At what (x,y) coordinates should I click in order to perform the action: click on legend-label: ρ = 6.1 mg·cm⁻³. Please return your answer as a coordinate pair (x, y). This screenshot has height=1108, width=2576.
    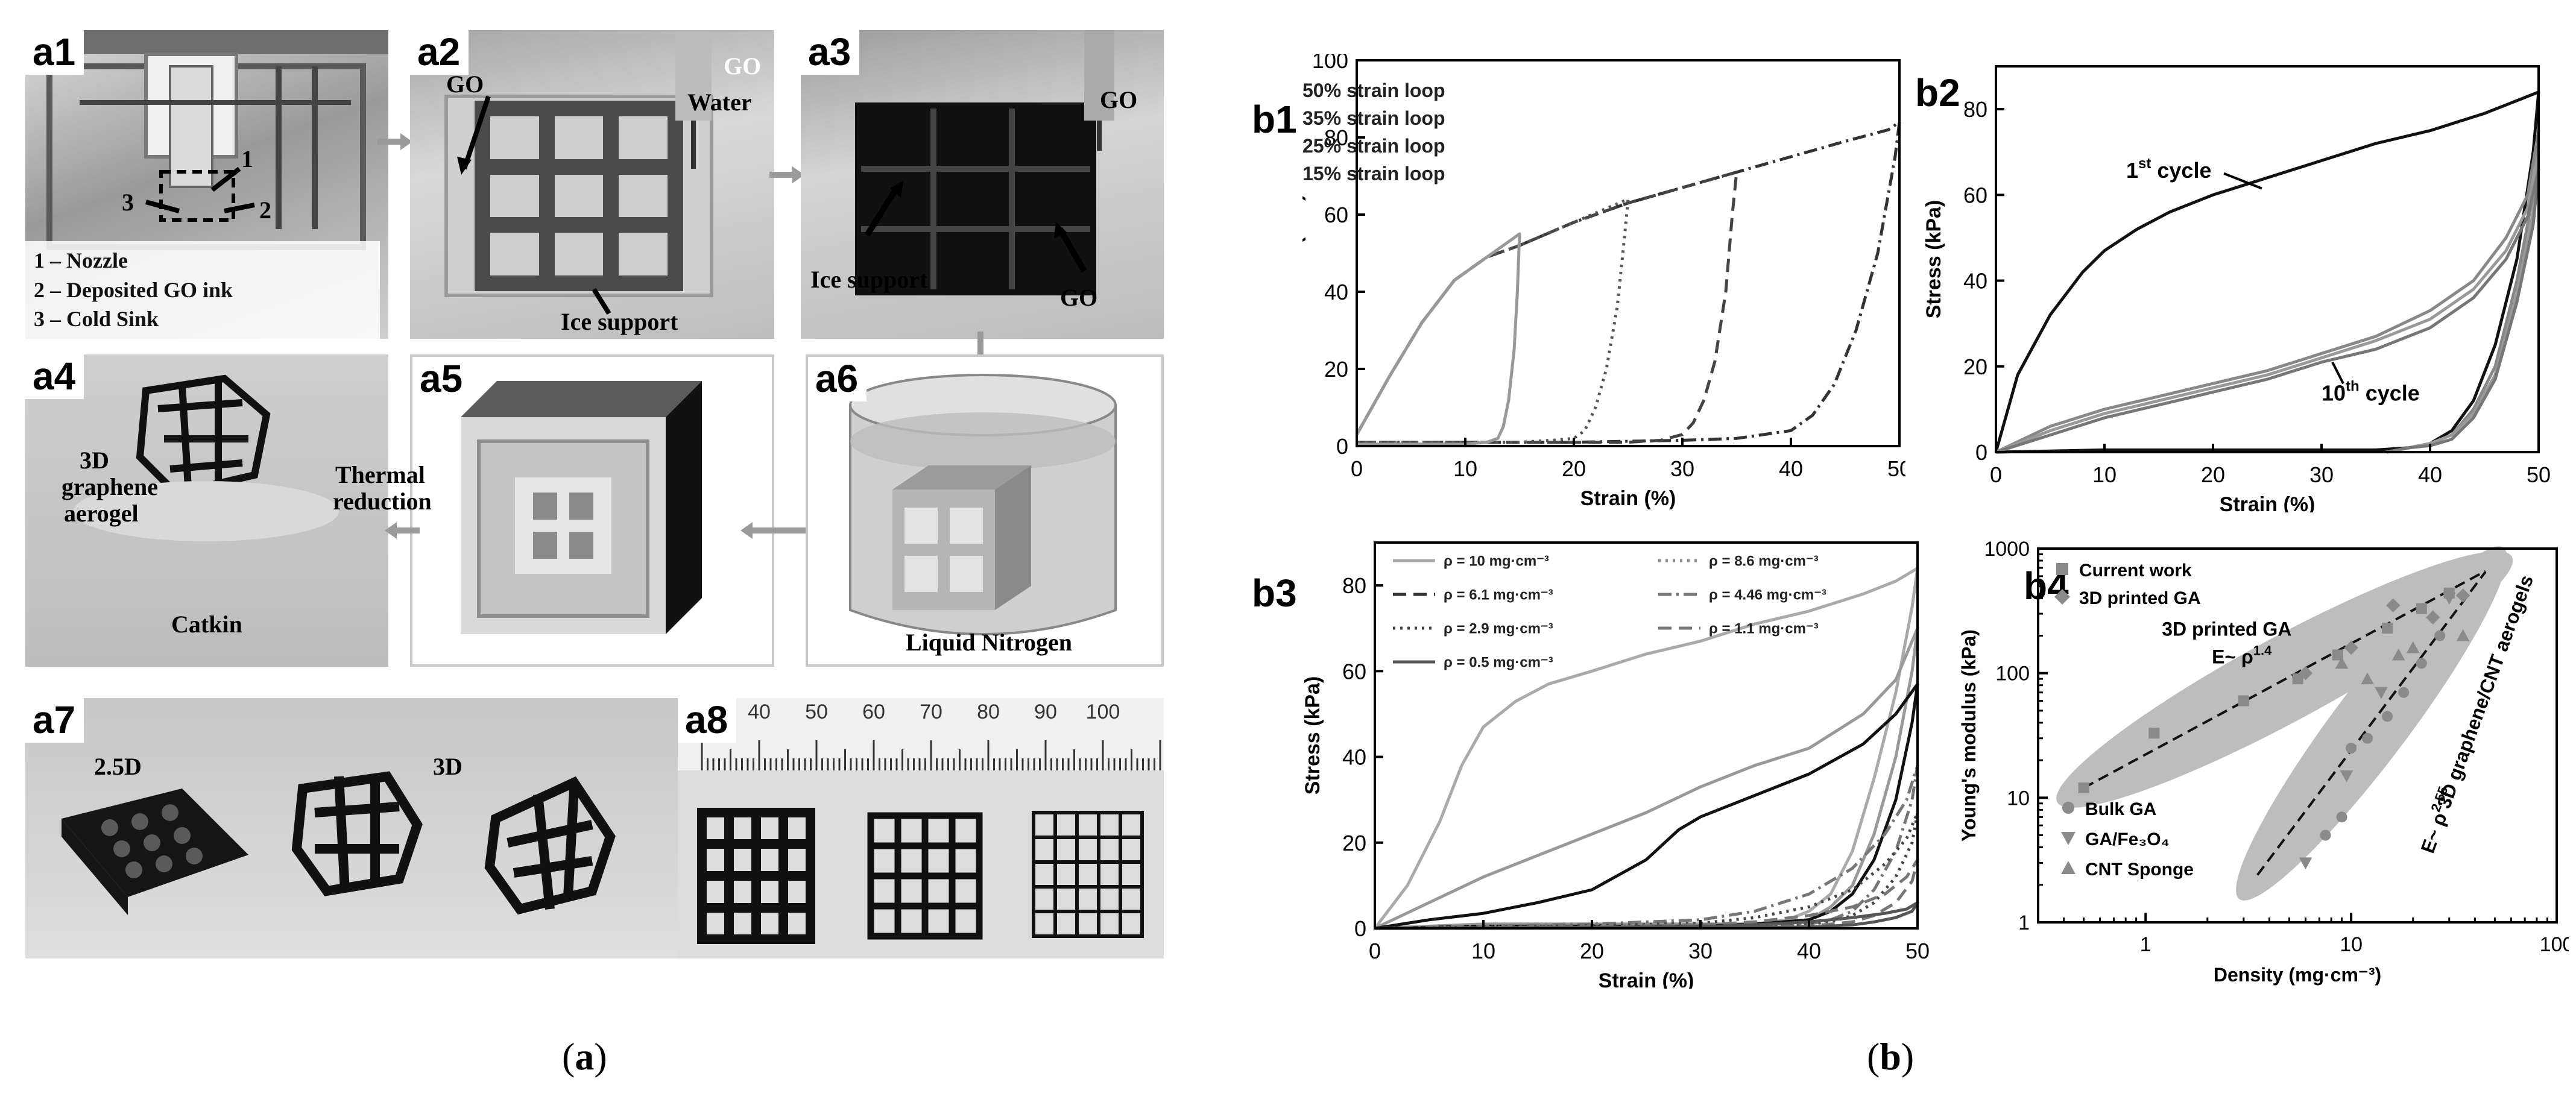
    Looking at the image, I should click on (1498, 595).